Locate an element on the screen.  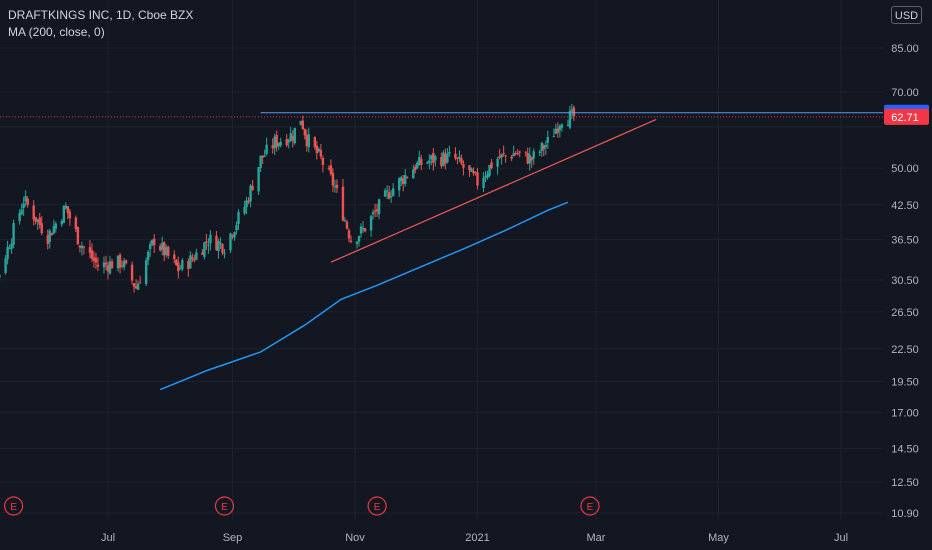
y-tick-label: 19.50 is located at coordinates (905, 382).